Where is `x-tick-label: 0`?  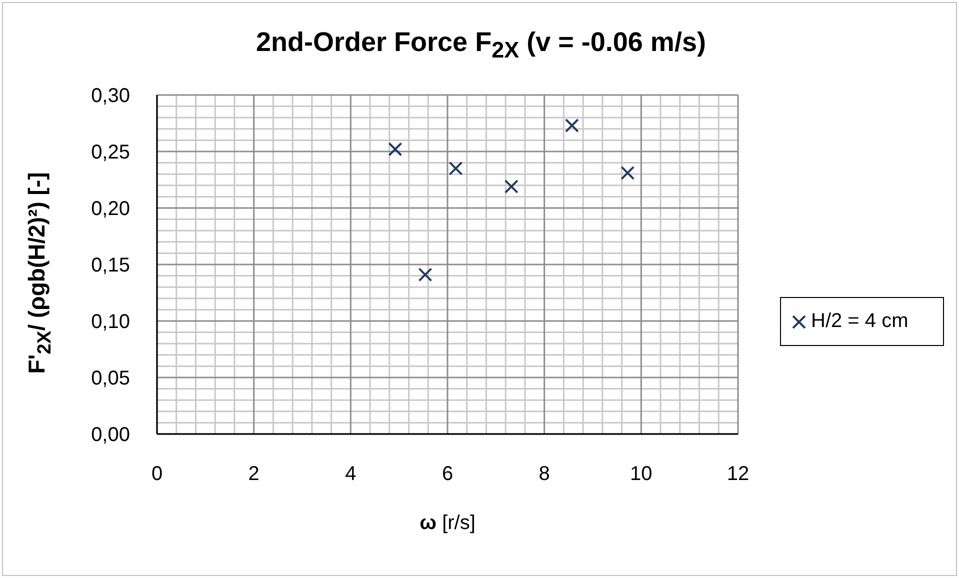
x-tick-label: 0 is located at coordinates (157, 474).